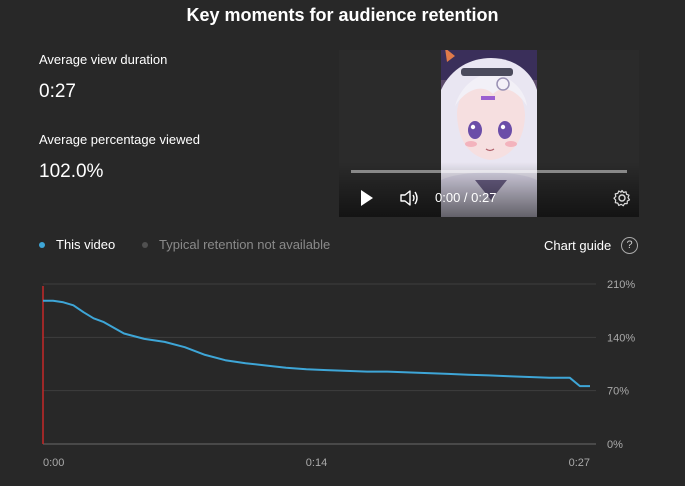  Describe the element at coordinates (103, 59) in the screenshot. I see `avg-view-duration-label: Average view duration` at that location.